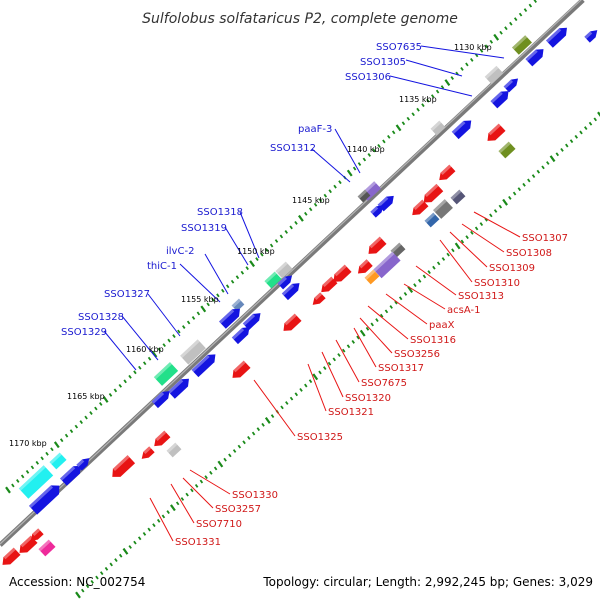  I want to click on gene-label-forward: SSO1306, so click(368, 77).